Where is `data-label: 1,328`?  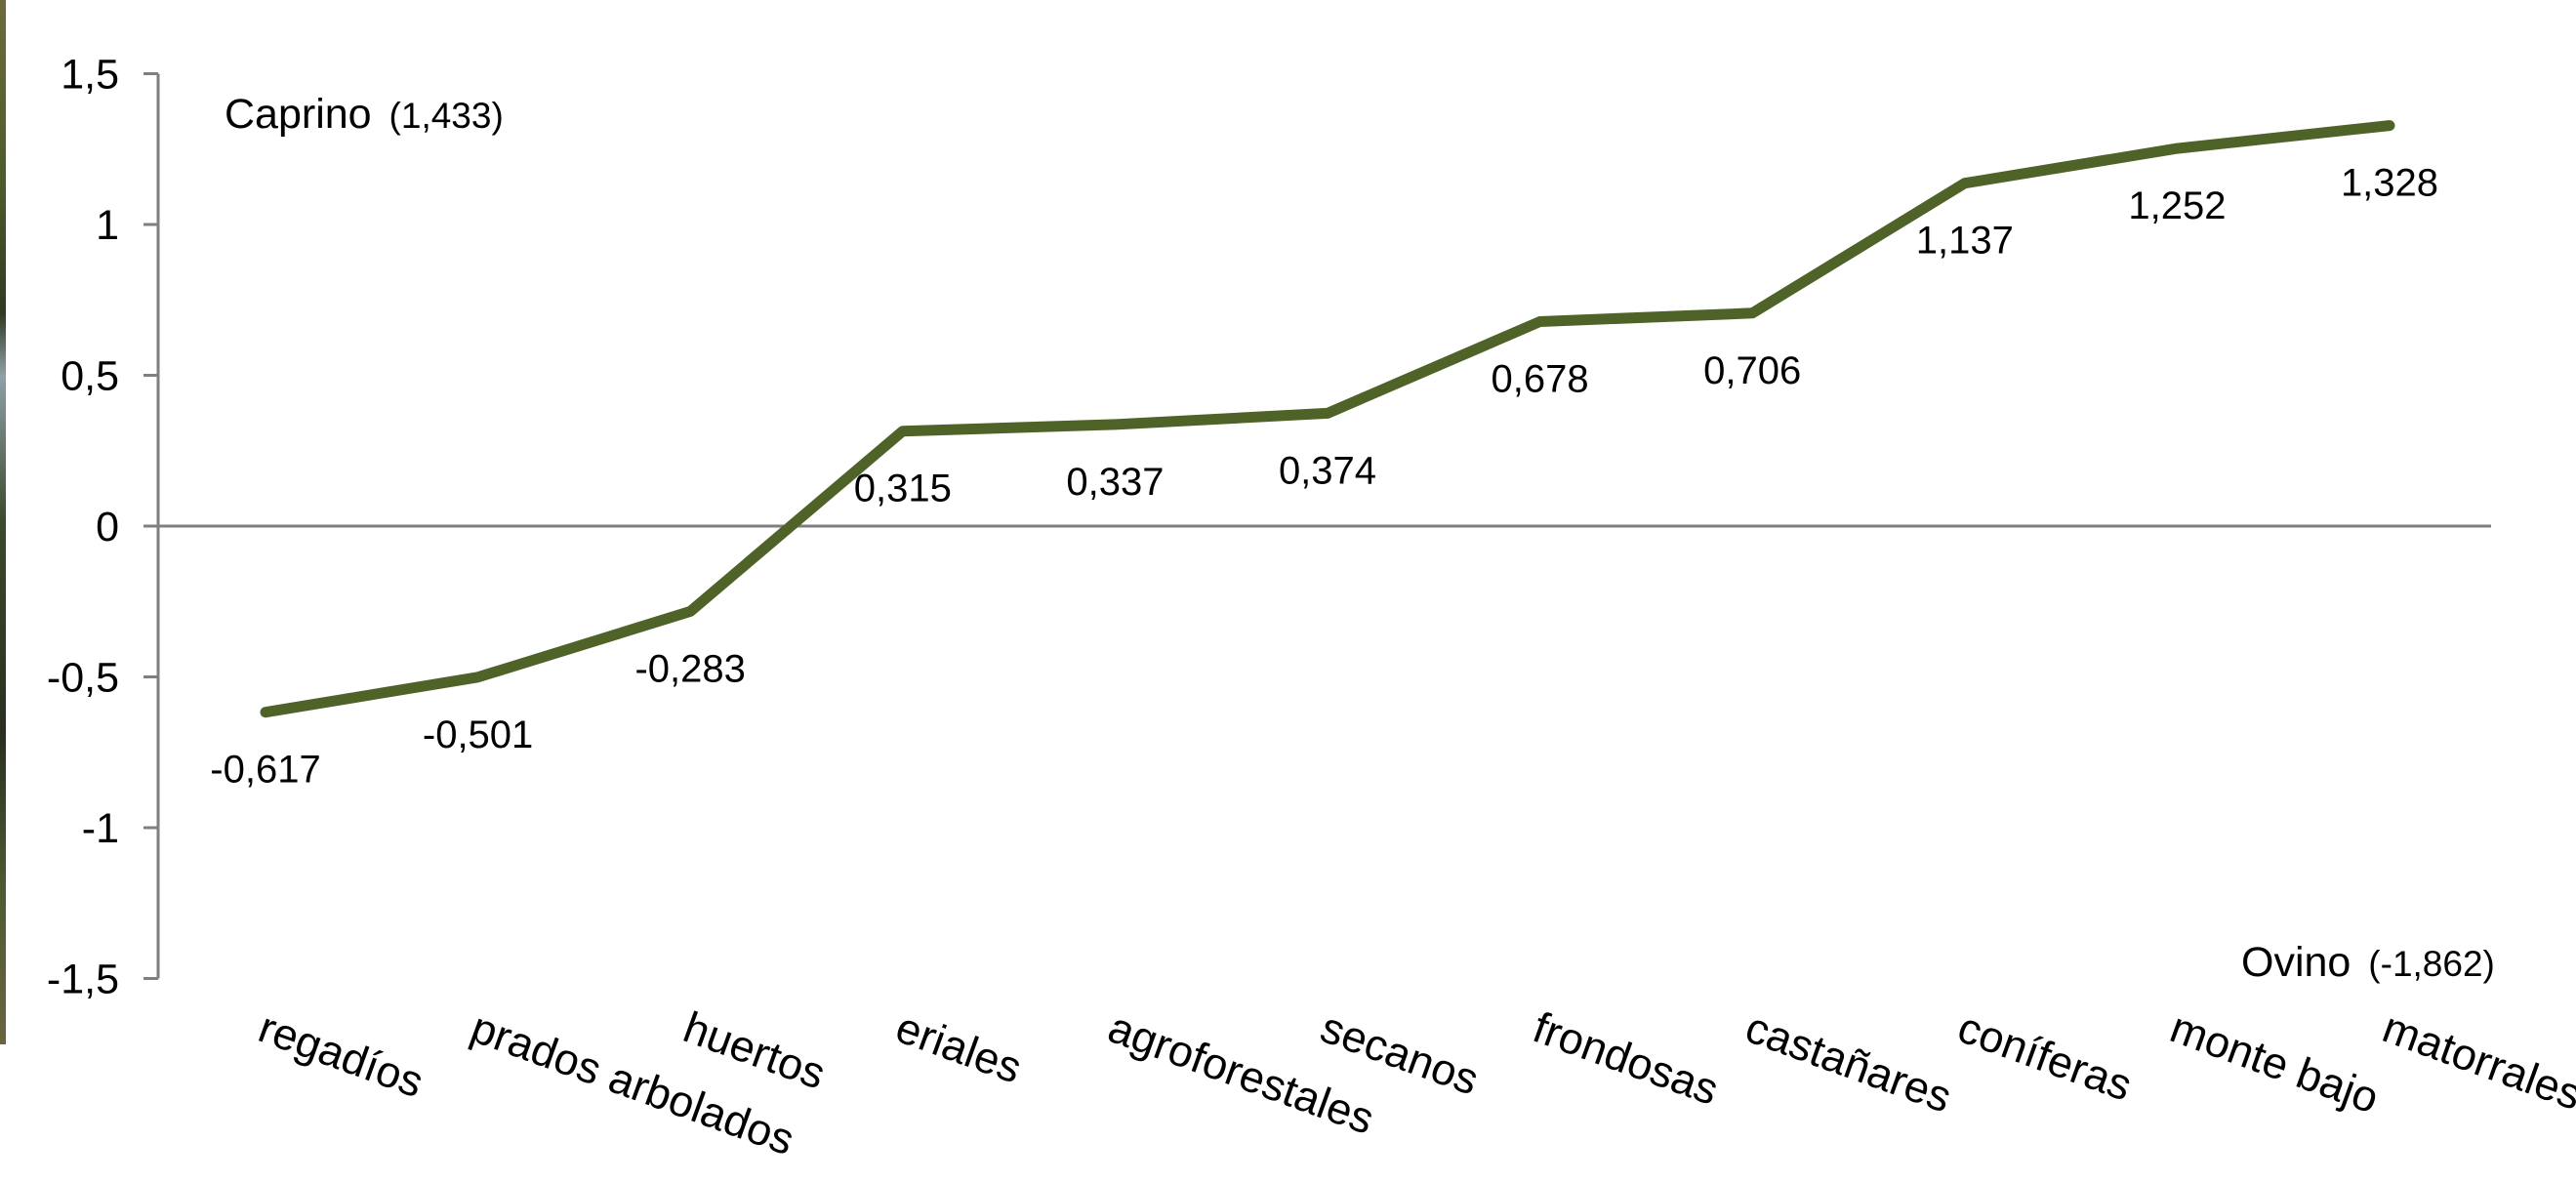
data-label: 1,328 is located at coordinates (2389, 183).